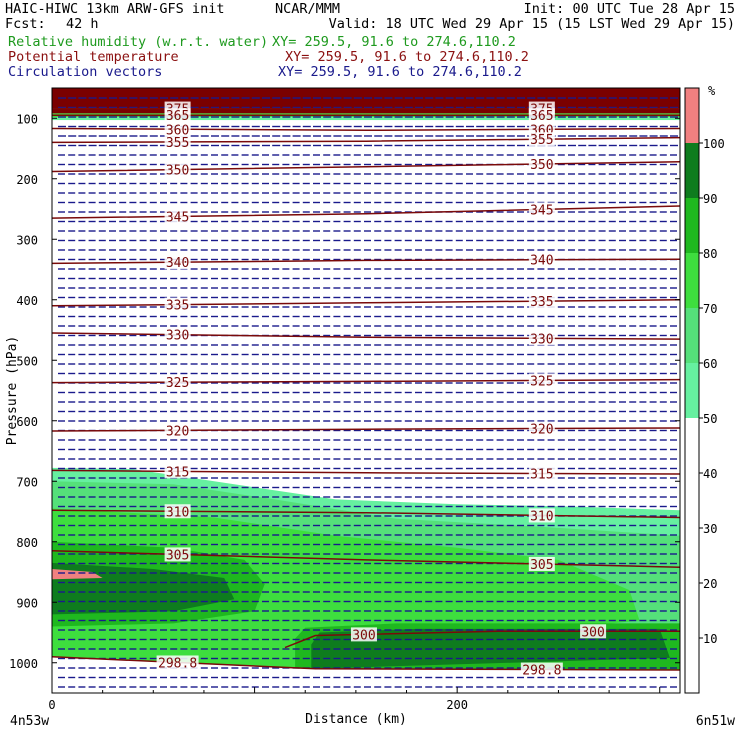 Image resolution: width=740 pixels, height=740 pixels. What do you see at coordinates (29, 721) in the screenshot?
I see `left-endpoint-label: 4n53w` at bounding box center [29, 721].